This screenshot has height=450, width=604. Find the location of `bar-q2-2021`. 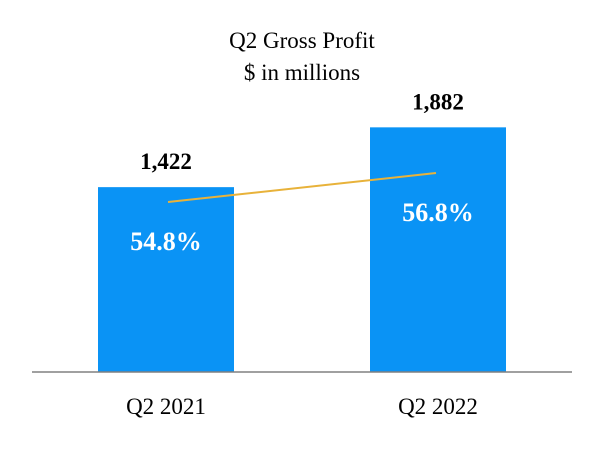

bar-q2-2021 is located at coordinates (166, 279).